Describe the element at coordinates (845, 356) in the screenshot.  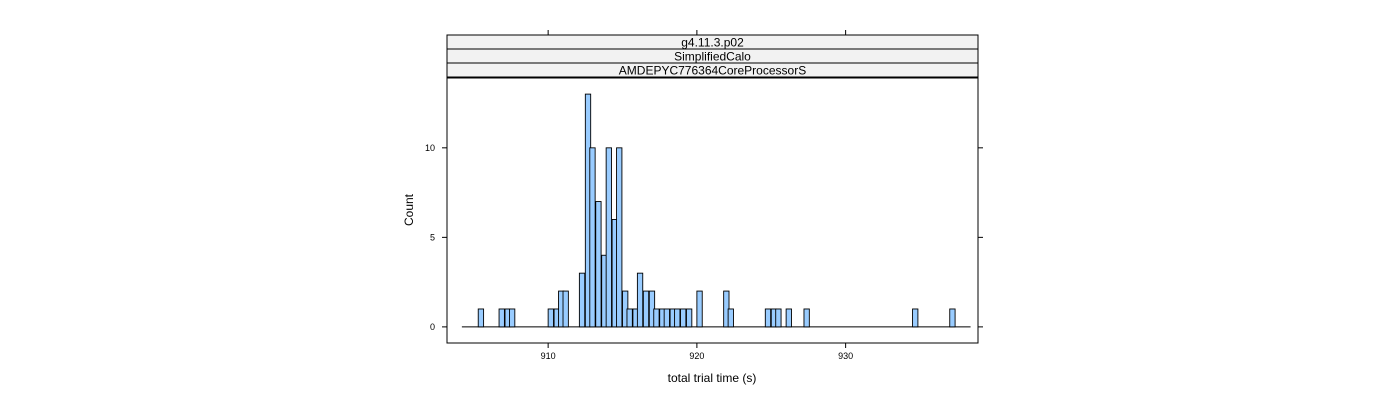
I see `x-tick-label: 930` at that location.